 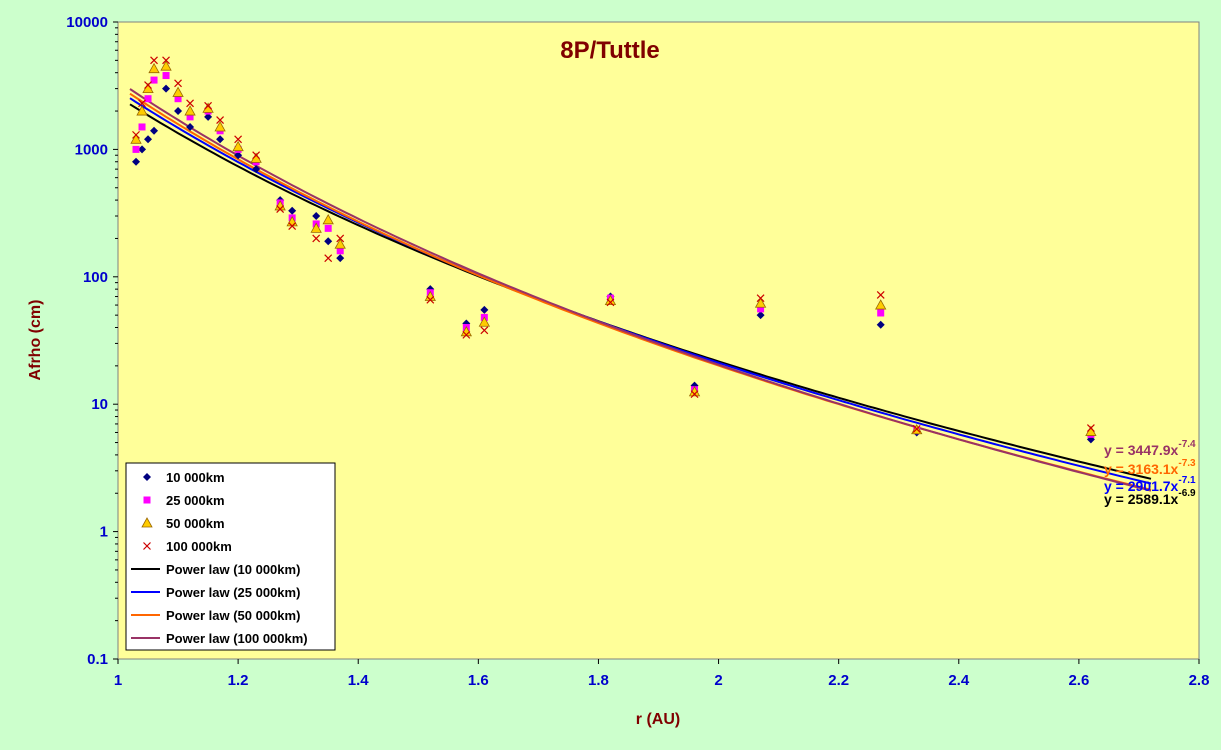 What do you see at coordinates (230, 556) in the screenshot?
I see `legend-box` at bounding box center [230, 556].